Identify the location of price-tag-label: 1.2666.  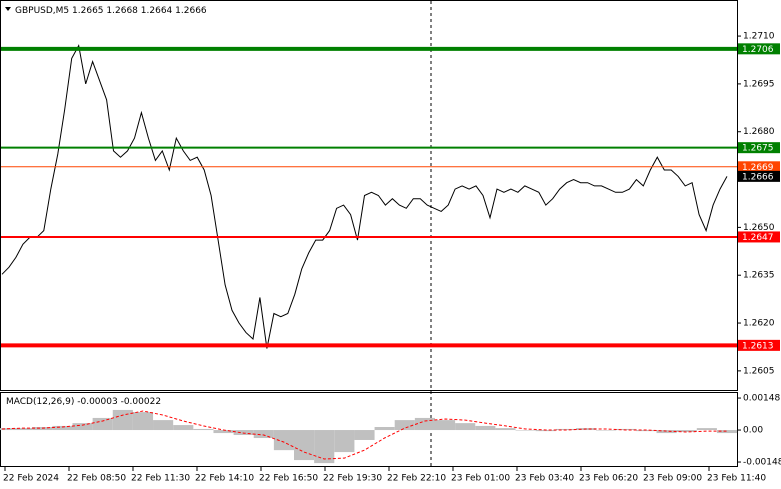
(758, 177).